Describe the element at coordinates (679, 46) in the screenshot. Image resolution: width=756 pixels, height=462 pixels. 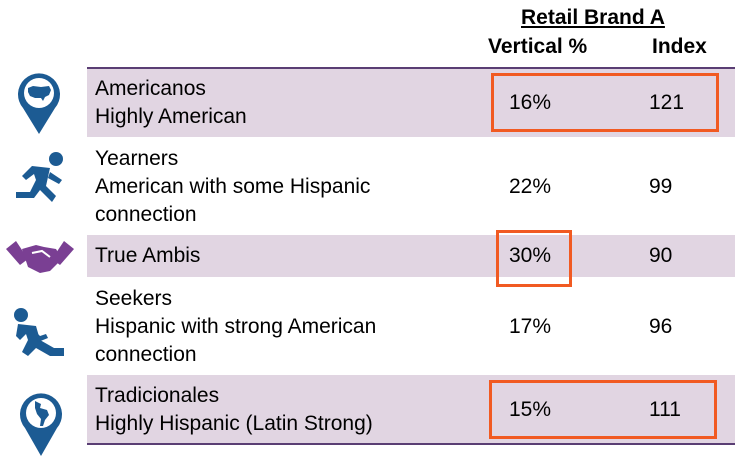
I see `index-header: Index` at that location.